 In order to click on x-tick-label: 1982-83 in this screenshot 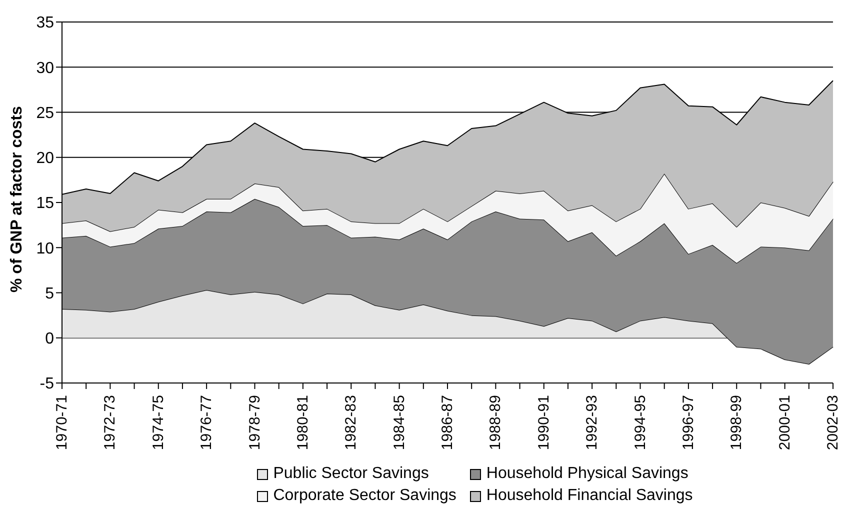, I will do `click(351, 422)`.